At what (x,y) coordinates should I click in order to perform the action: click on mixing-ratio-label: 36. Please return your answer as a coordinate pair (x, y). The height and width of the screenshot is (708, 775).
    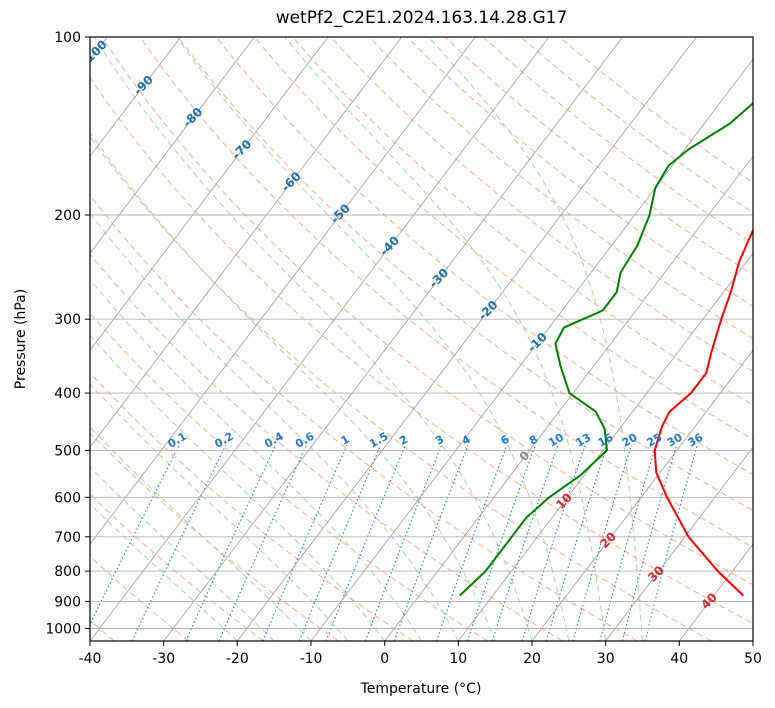
    Looking at the image, I should click on (696, 440).